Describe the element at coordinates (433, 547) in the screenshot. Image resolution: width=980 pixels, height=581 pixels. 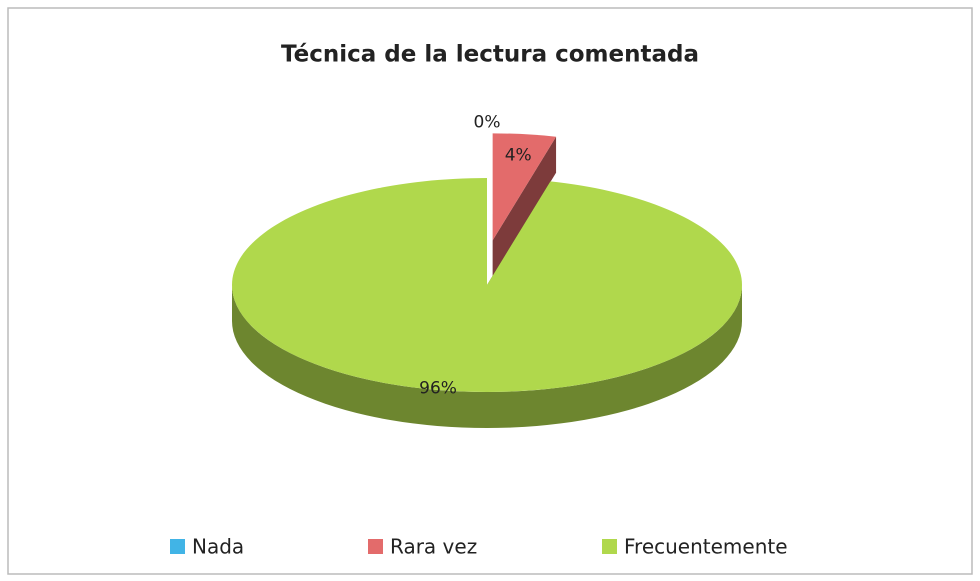
I see `legend-label: Rara vez` at that location.